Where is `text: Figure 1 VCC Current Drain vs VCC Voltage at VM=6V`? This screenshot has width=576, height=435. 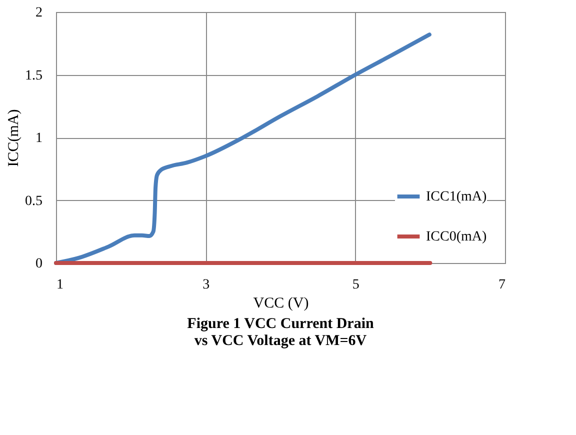 text: Figure 1 VCC Current Drain vs VCC Voltage at VM=6V is located at coordinates (280, 332).